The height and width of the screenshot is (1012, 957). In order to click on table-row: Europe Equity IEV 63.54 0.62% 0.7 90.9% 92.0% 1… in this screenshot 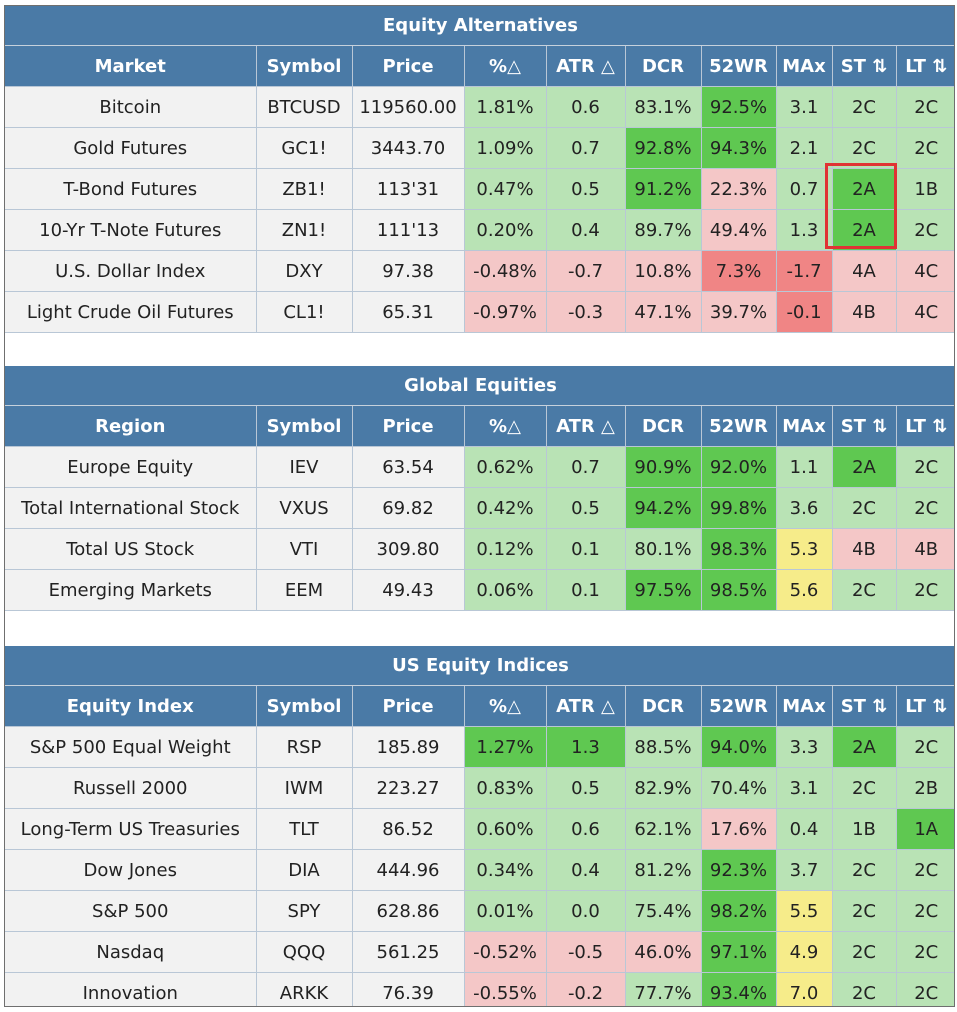, I will do `click(479, 467)`.